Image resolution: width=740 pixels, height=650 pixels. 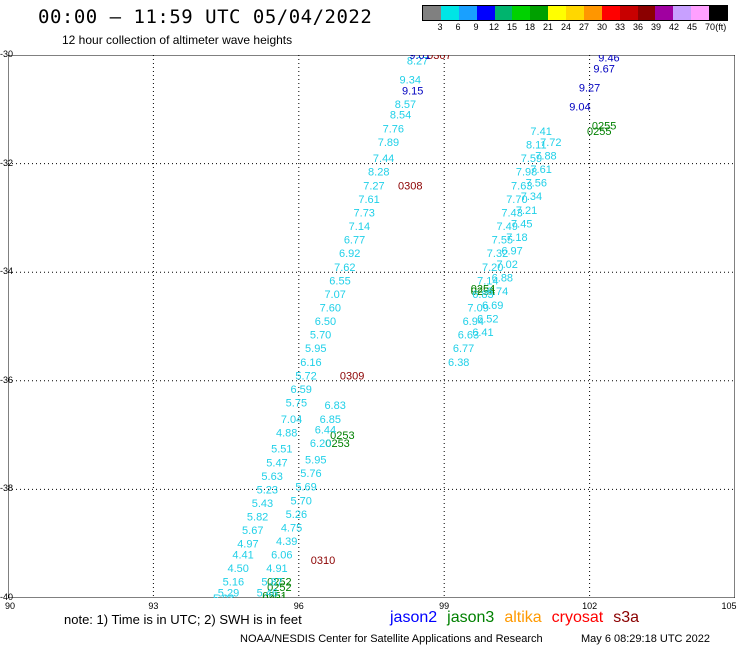 I want to click on y-tick-label: -32, so click(x=7, y=162).